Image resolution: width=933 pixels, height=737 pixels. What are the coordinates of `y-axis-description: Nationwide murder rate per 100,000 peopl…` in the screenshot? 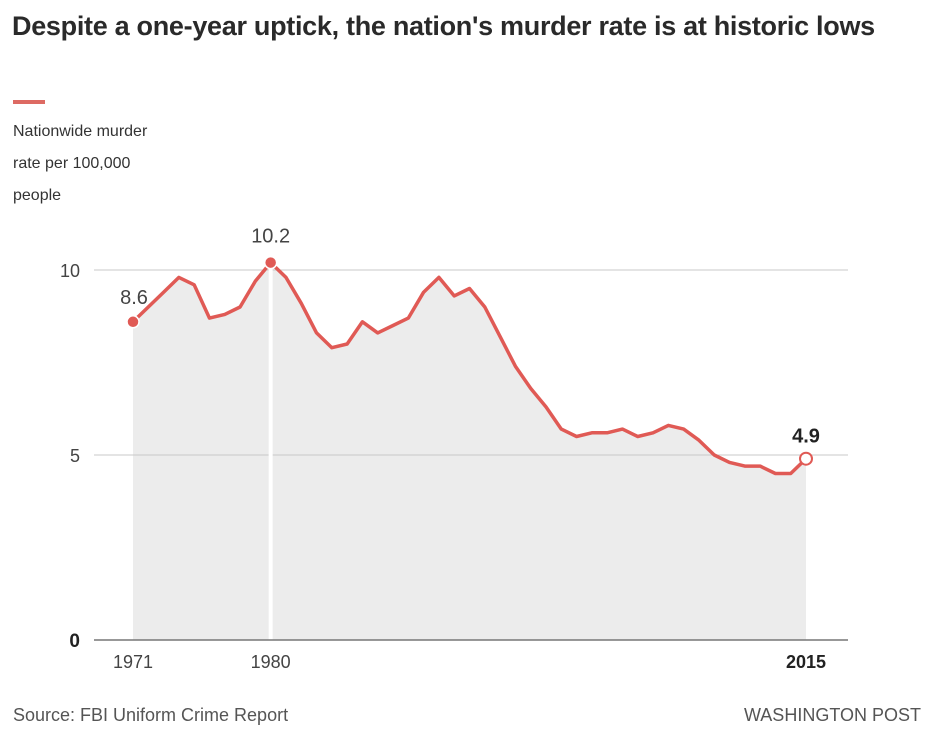 It's located at (123, 164).